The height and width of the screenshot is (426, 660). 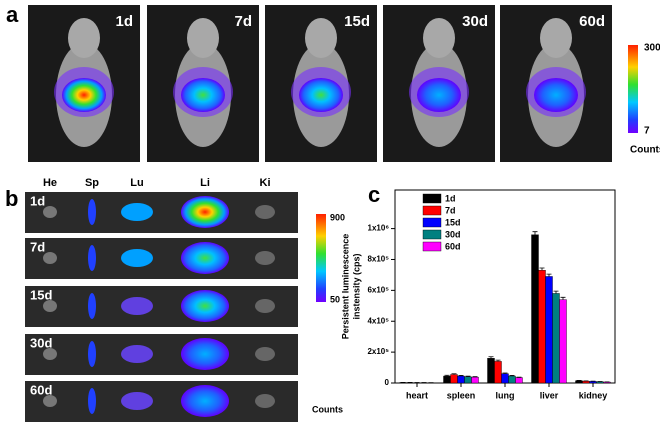 What do you see at coordinates (475, 21) in the screenshot?
I see `day-label: 30d` at bounding box center [475, 21].